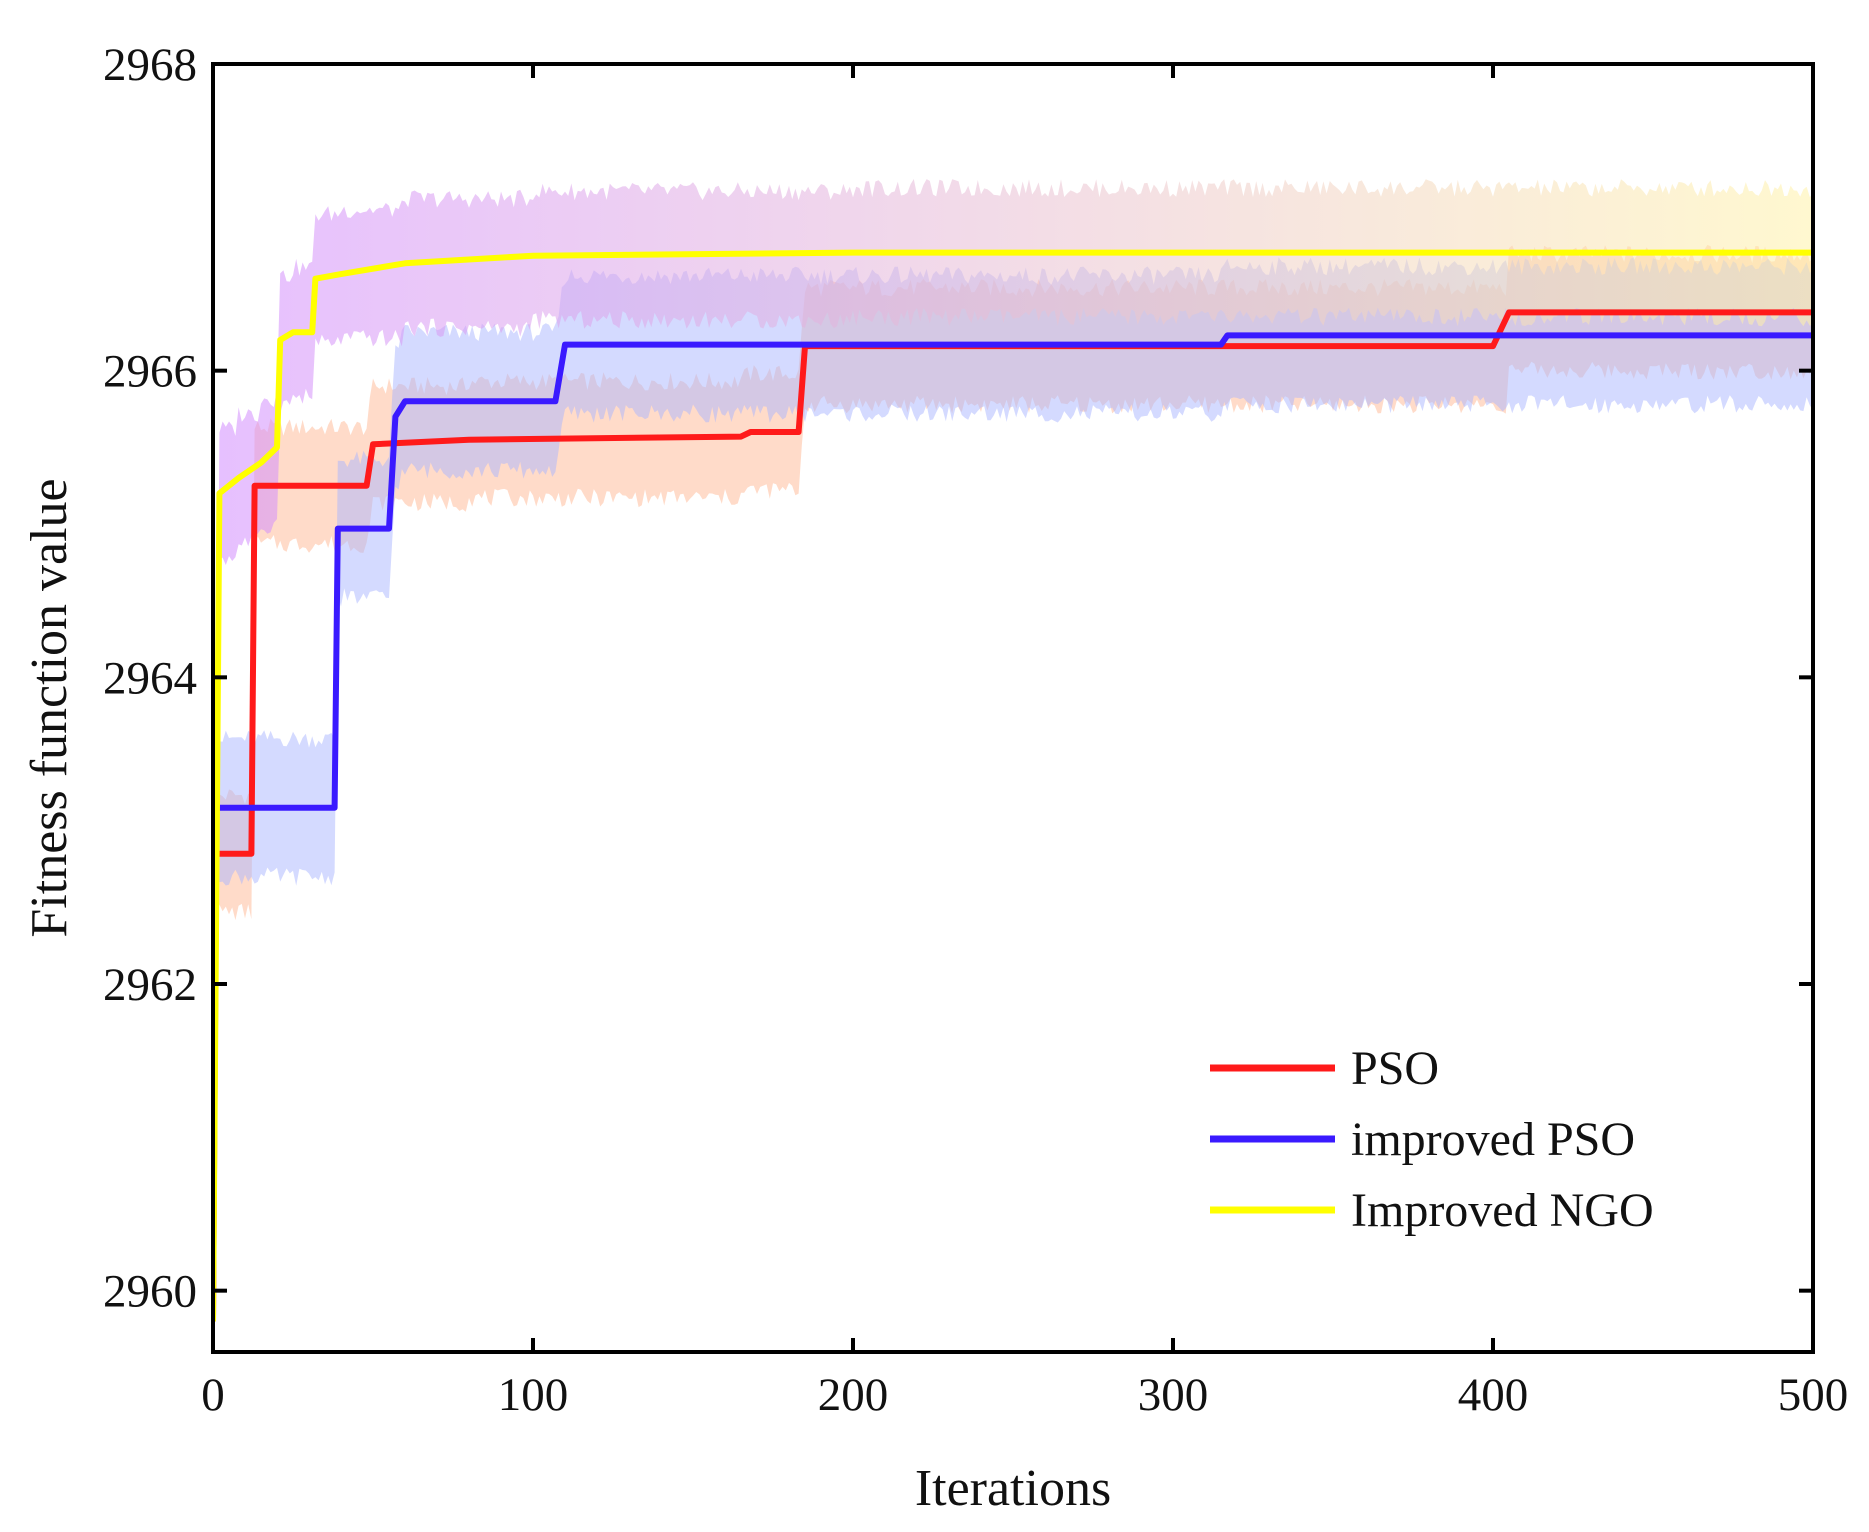 The image size is (1869, 1532). I want to click on y-axis-label: Fitness function value, so click(49, 707).